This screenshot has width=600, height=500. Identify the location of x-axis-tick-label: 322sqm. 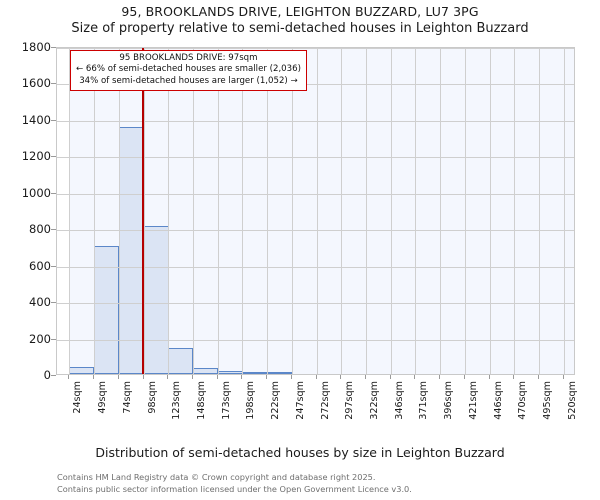
(374, 400).